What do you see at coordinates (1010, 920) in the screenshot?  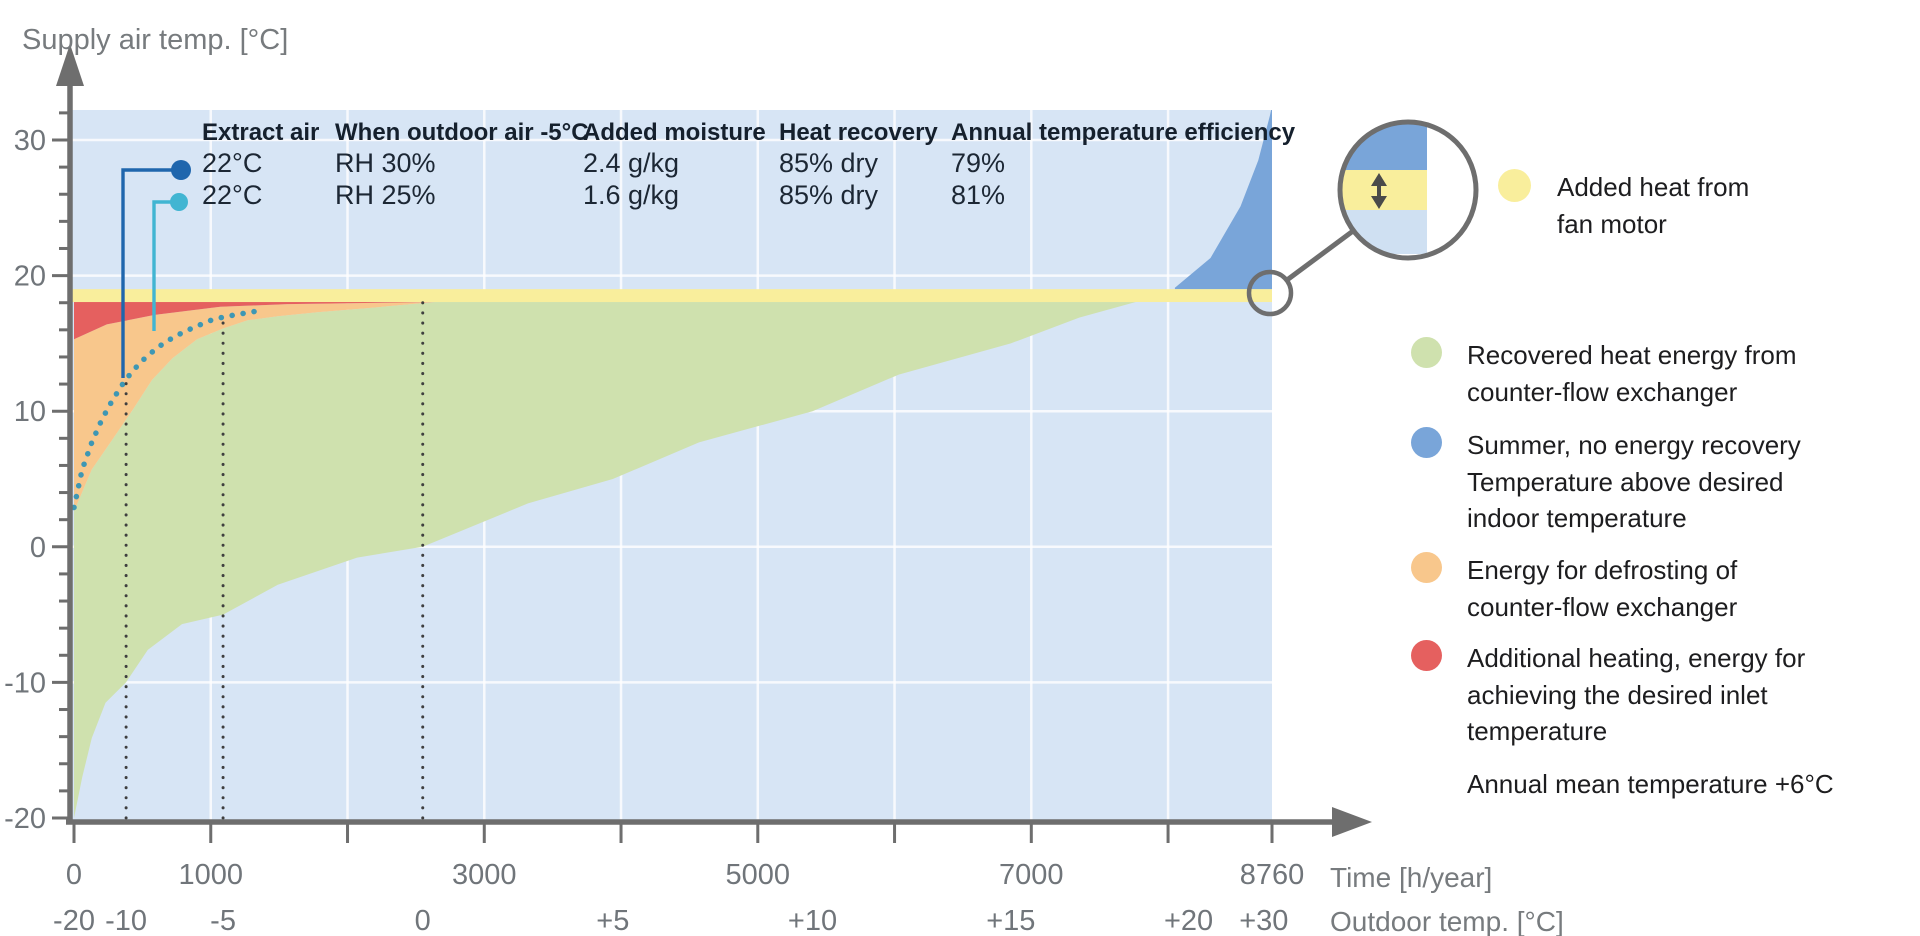 I see `outdoor-temp-label: +15` at bounding box center [1010, 920].